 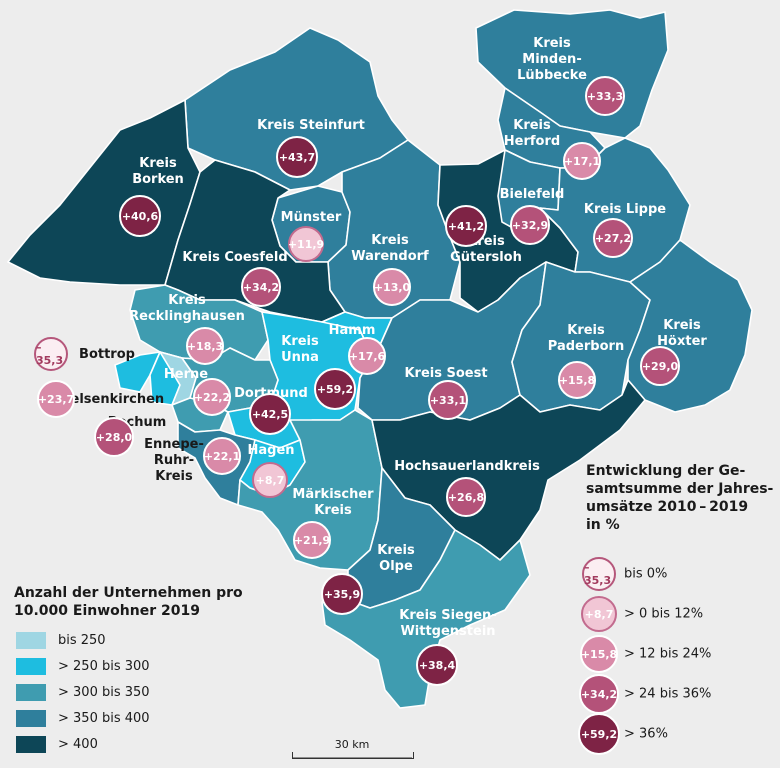 I want to click on legend-left-label: > 250 bis 300, so click(x=104, y=666).